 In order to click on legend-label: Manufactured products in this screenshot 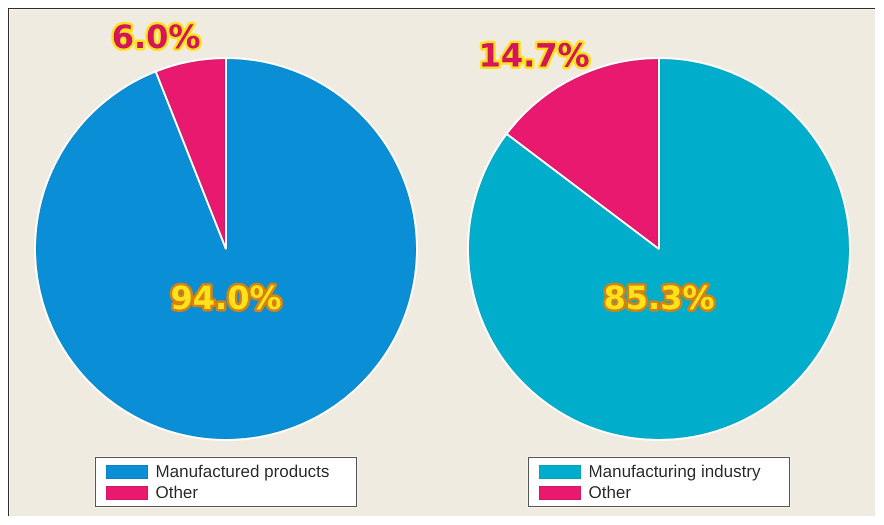, I will do `click(243, 472)`.